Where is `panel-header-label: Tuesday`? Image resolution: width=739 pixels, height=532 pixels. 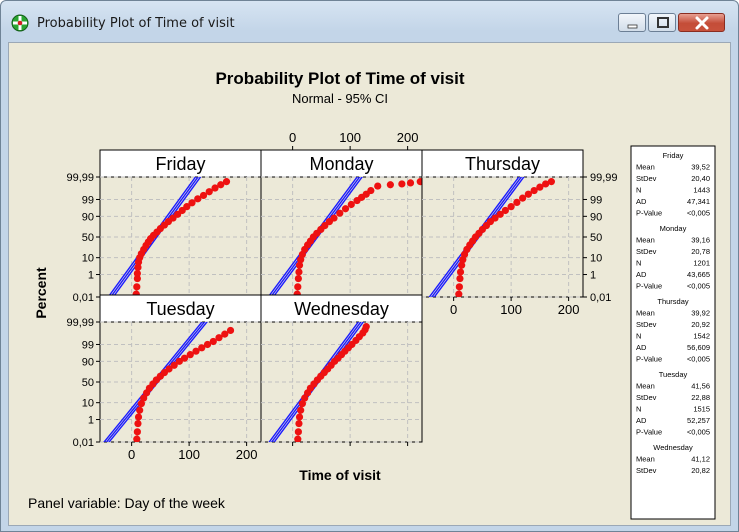 panel-header-label: Tuesday is located at coordinates (180, 309).